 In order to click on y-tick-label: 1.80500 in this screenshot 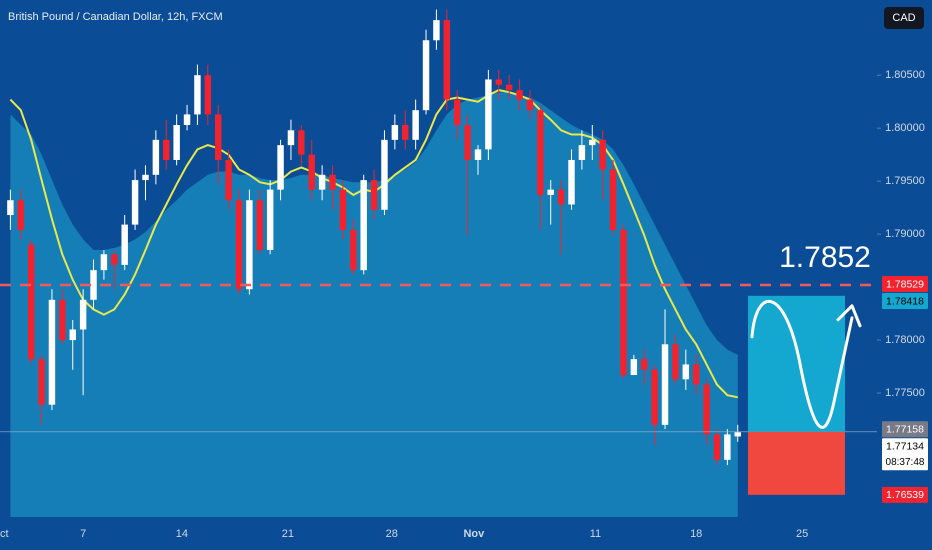, I will do `click(905, 75)`.